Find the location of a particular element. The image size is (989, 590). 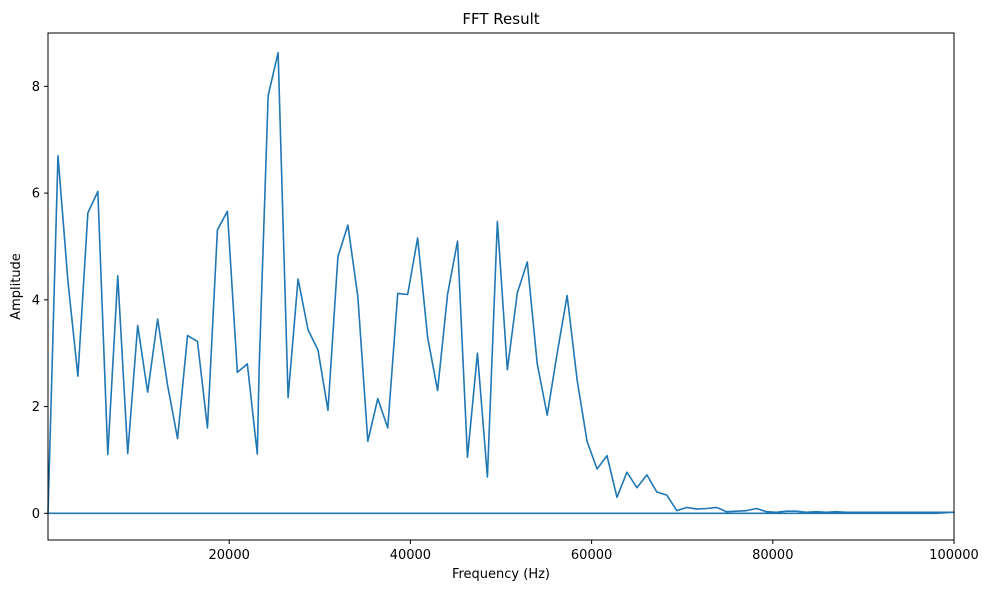

x-tick-label: 100000 is located at coordinates (954, 555).